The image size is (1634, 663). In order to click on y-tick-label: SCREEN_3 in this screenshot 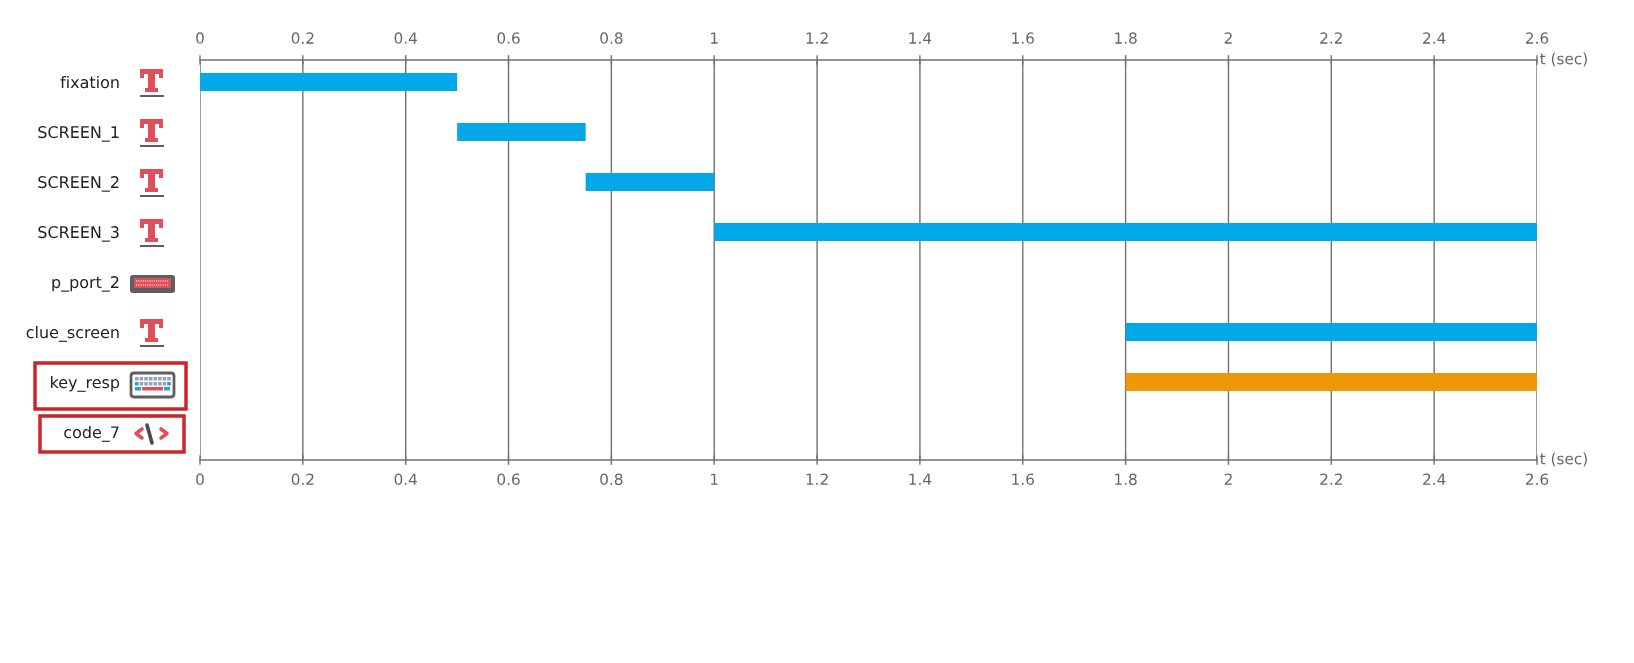, I will do `click(78, 234)`.